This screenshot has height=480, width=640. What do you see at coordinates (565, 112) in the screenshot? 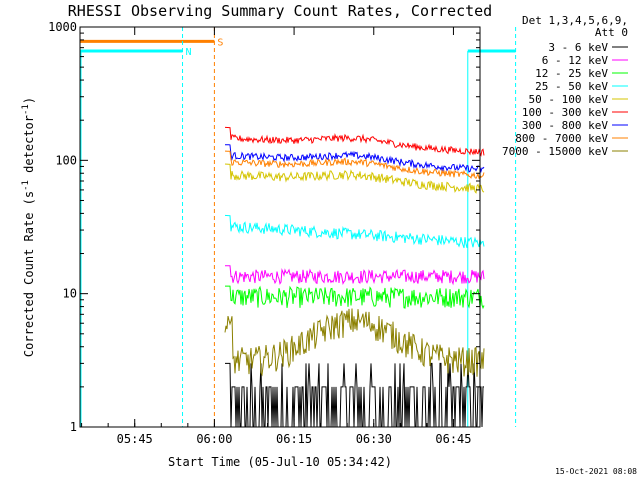
I see `legend-label-5: 100 - 300 keV` at bounding box center [565, 112].